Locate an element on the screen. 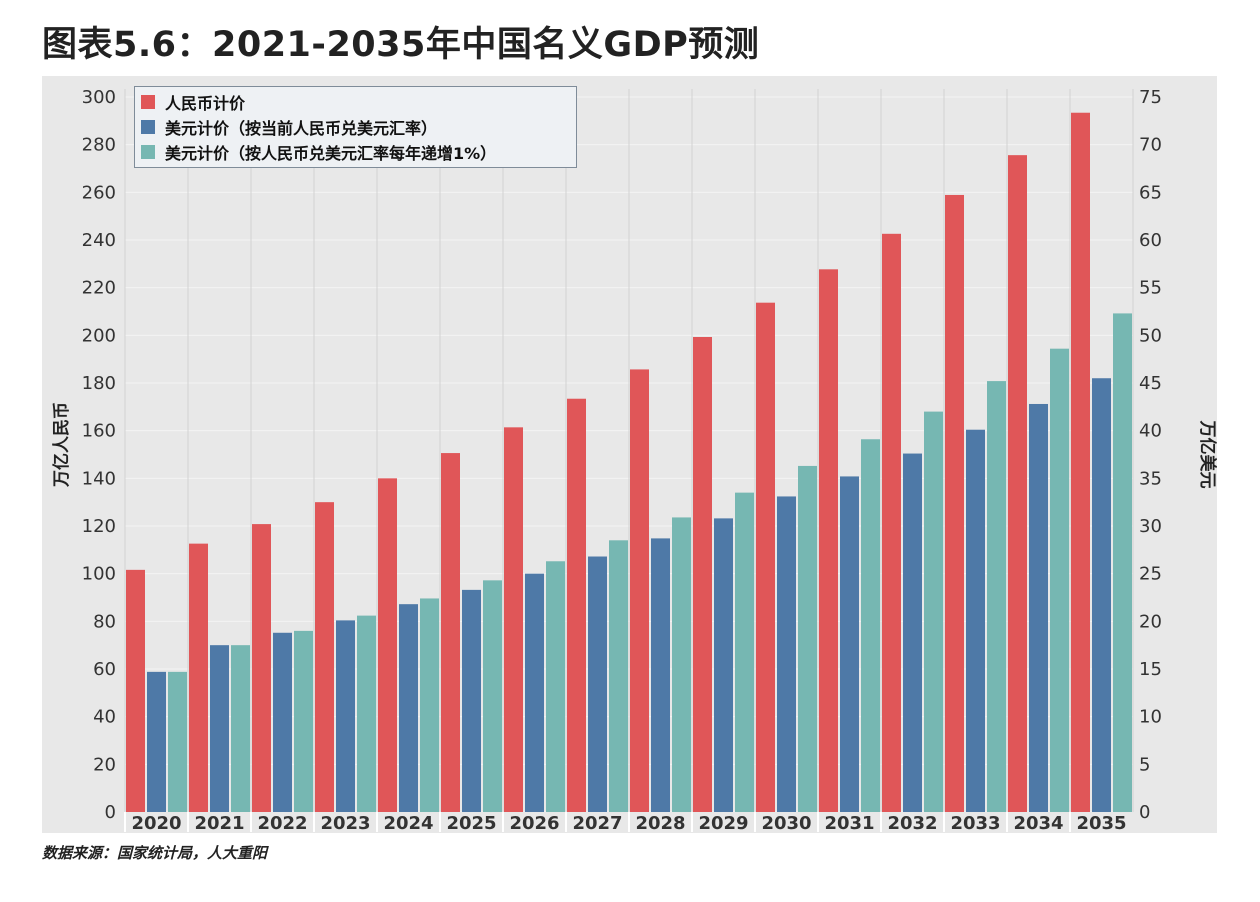  bar-usd-appreciating-2020 is located at coordinates (177, 741).